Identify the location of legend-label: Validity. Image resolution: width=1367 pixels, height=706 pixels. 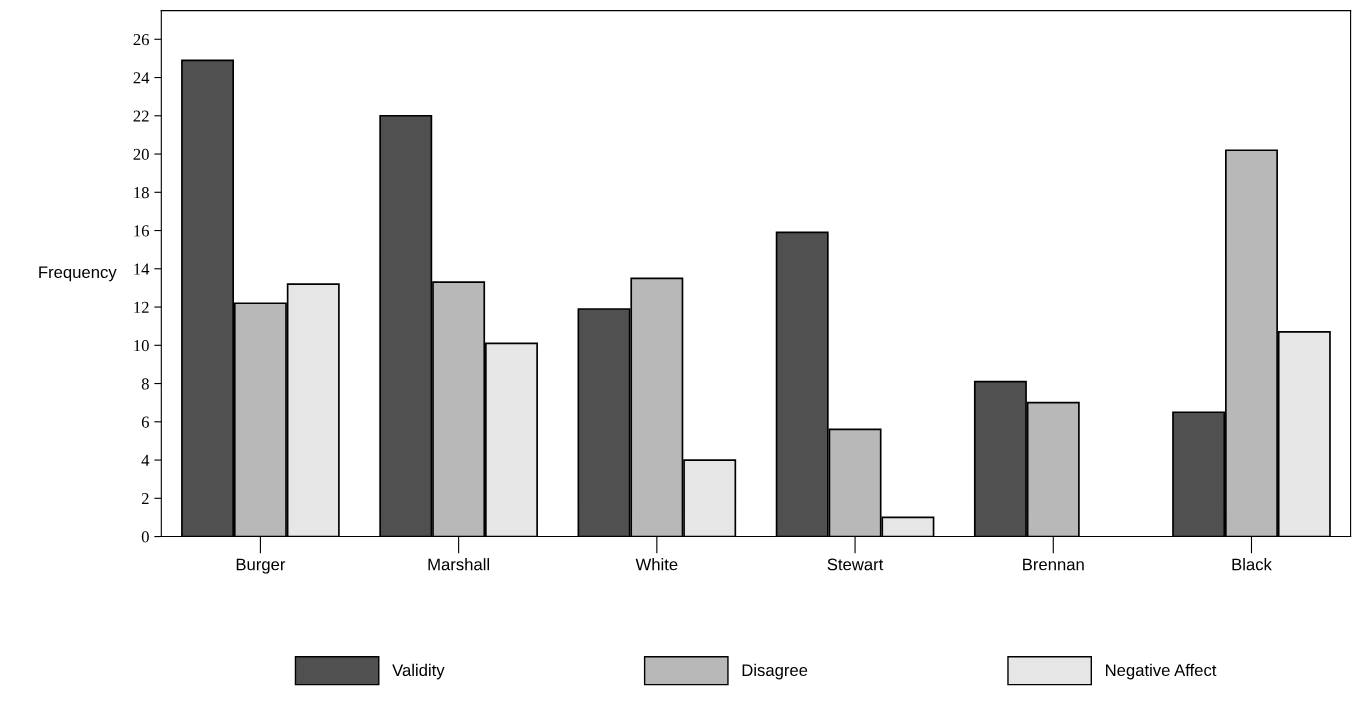
(418, 671).